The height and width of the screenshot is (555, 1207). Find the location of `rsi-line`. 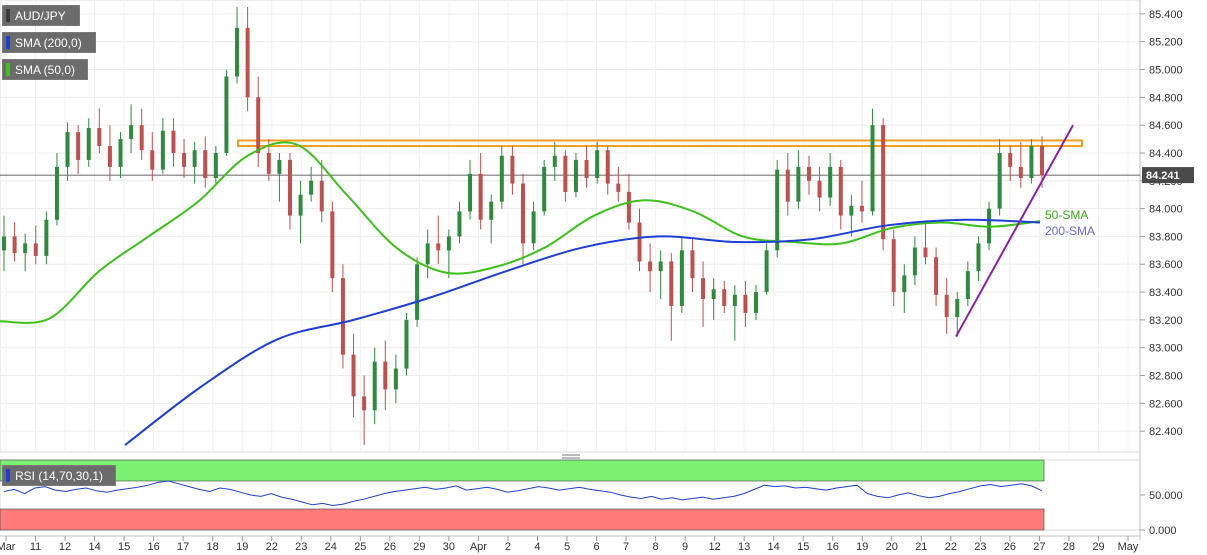

rsi-line is located at coordinates (523, 493).